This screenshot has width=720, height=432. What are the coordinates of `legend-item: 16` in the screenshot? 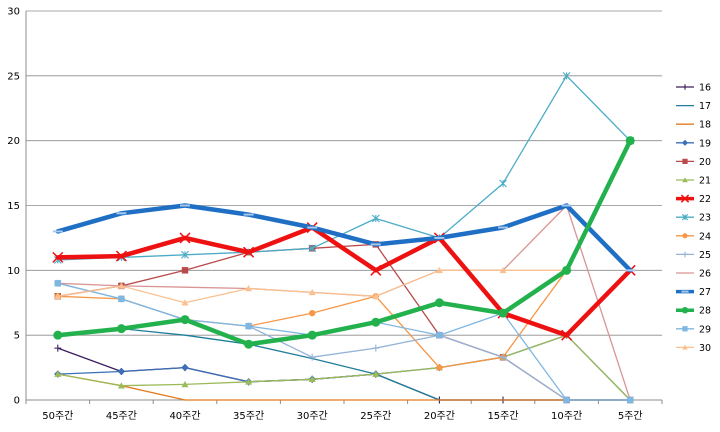 It's located at (693, 88).